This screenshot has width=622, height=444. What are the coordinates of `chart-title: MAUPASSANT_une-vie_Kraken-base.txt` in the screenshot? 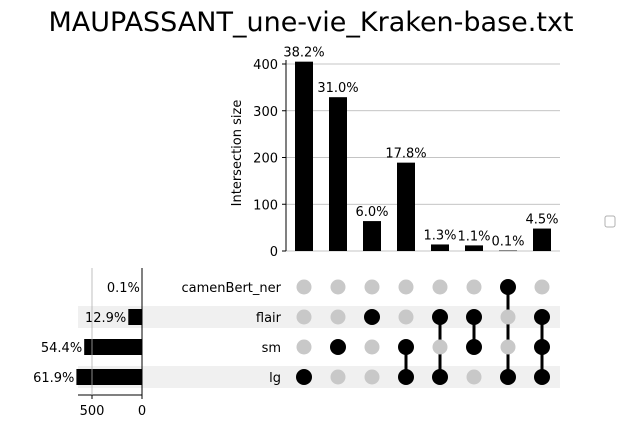 It's located at (310, 22).